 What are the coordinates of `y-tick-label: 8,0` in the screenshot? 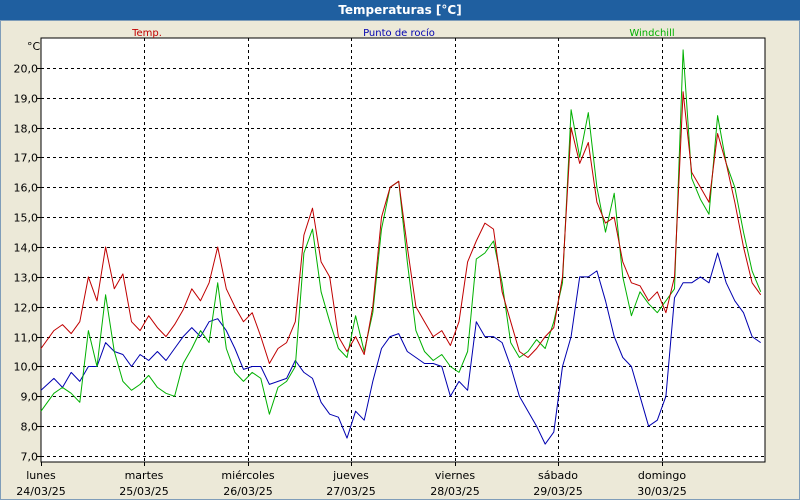 It's located at (30, 427).